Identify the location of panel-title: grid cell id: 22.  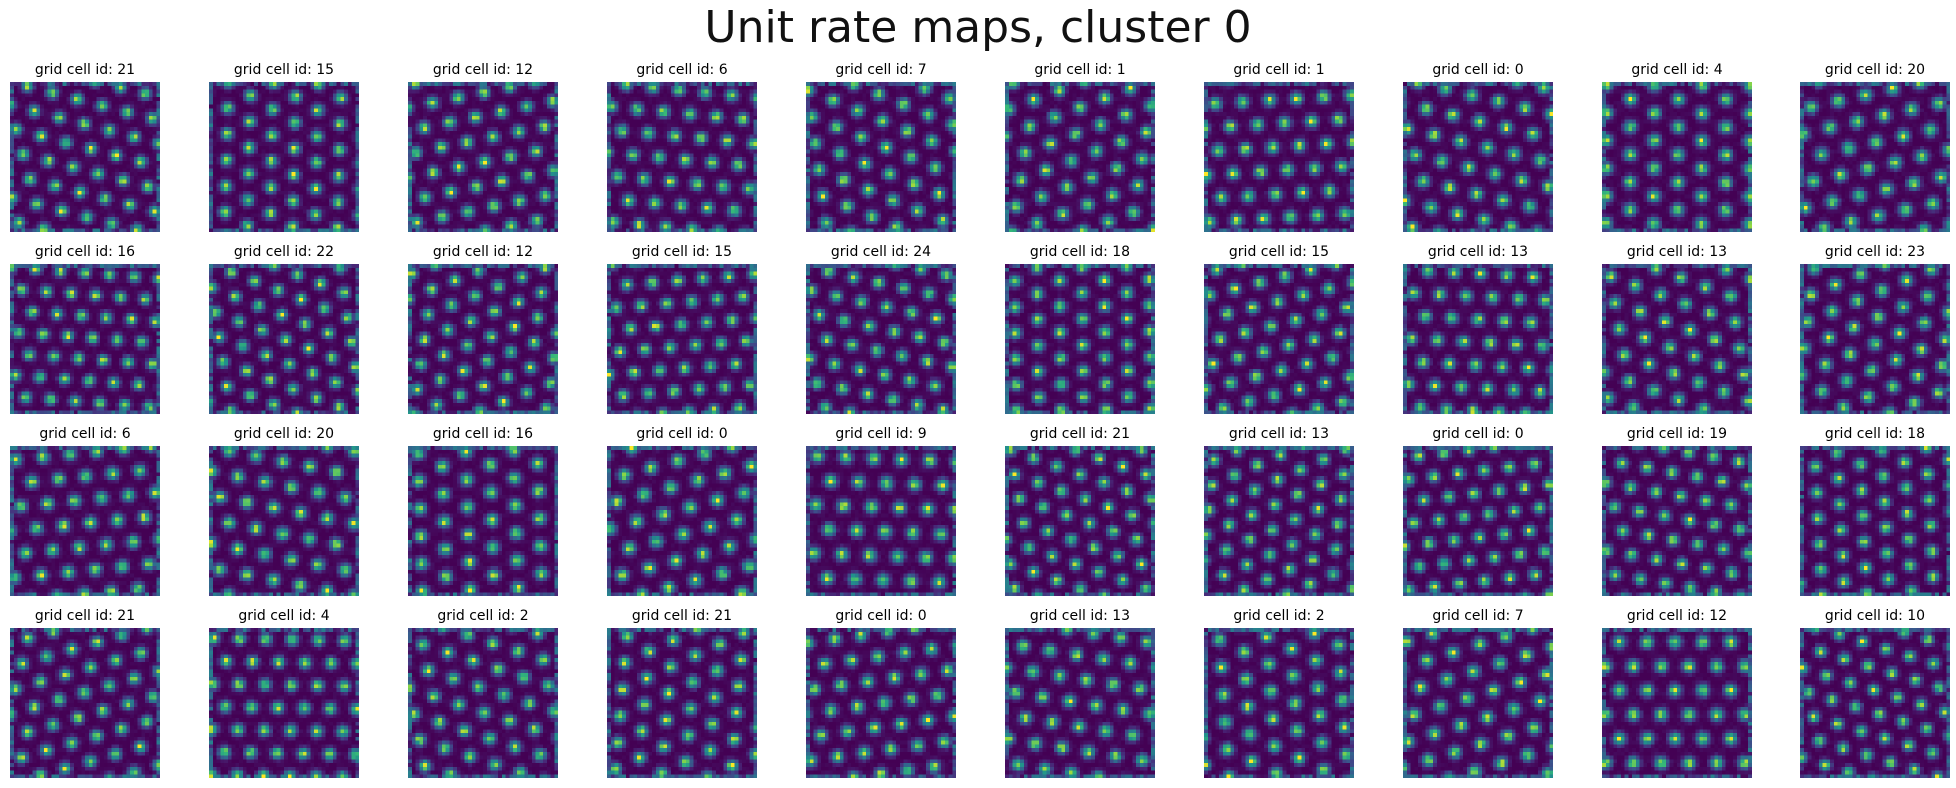
(284, 252).